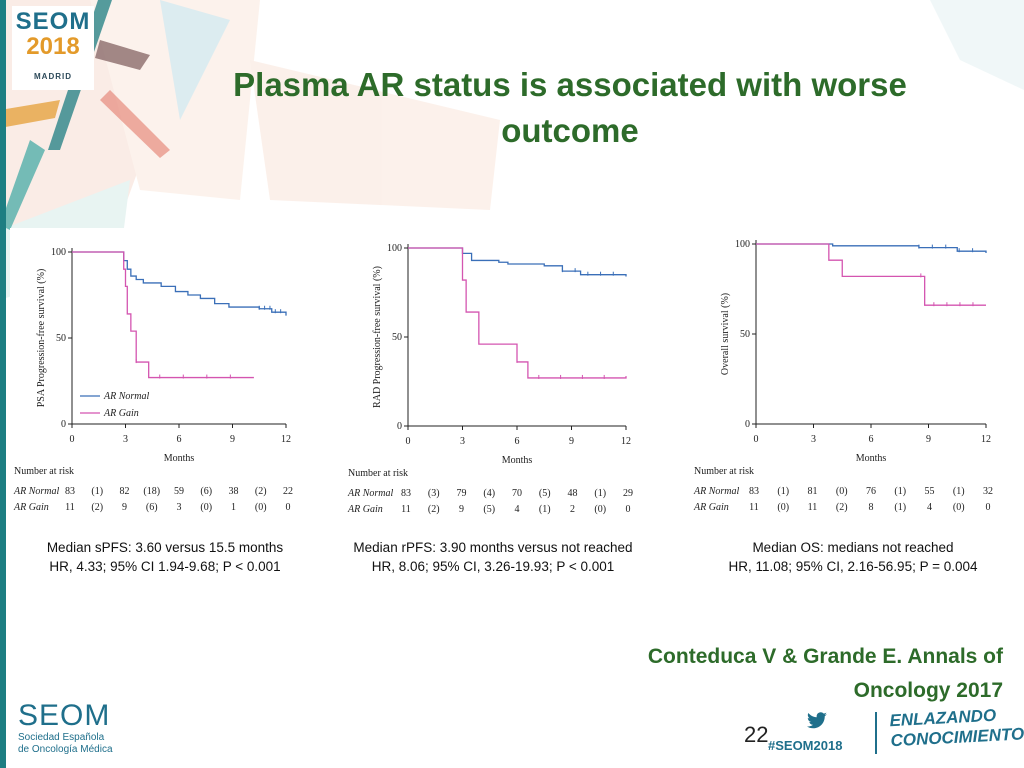 The image size is (1024, 768). Describe the element at coordinates (572, 509) in the screenshot. I see `risk-value: 2` at that location.